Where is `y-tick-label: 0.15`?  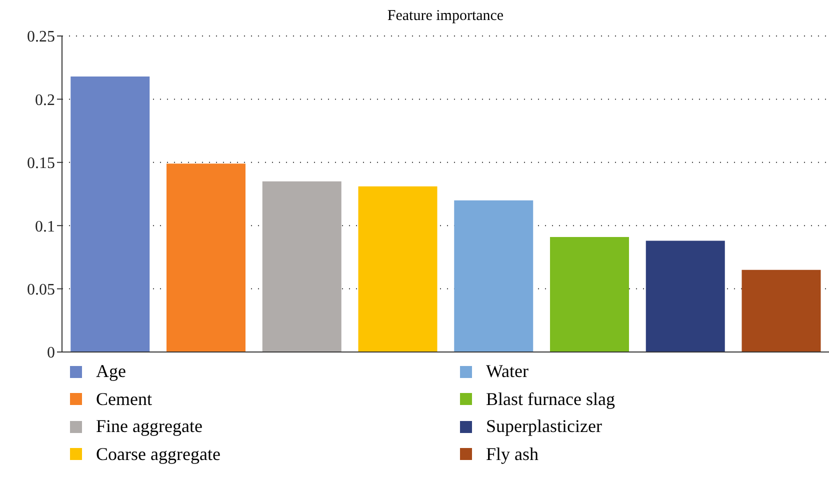
y-tick-label: 0.15 is located at coordinates (41, 163).